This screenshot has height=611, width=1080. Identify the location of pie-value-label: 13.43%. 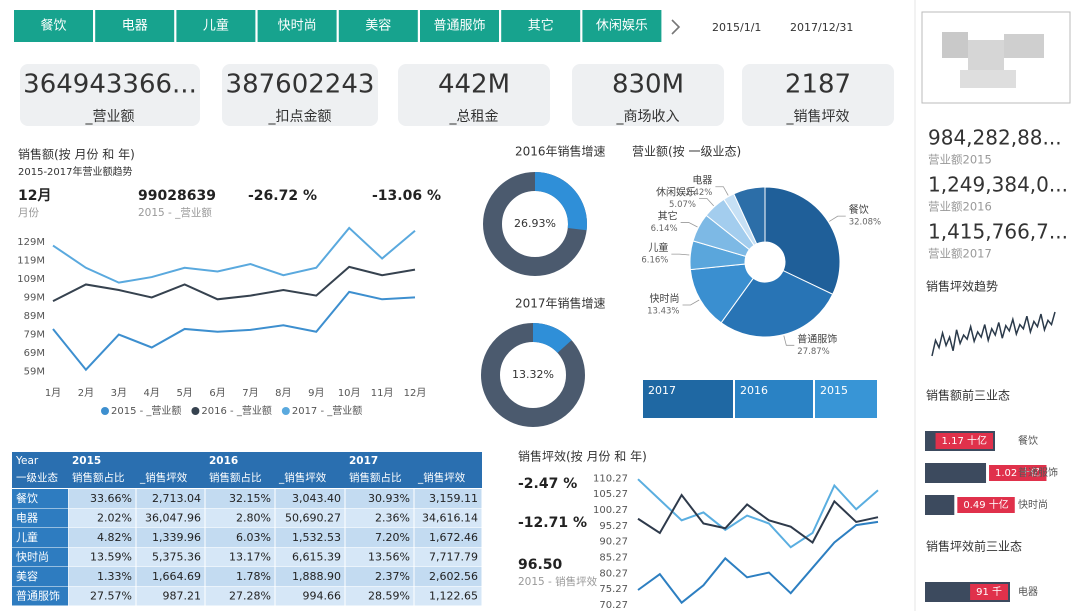
(663, 312).